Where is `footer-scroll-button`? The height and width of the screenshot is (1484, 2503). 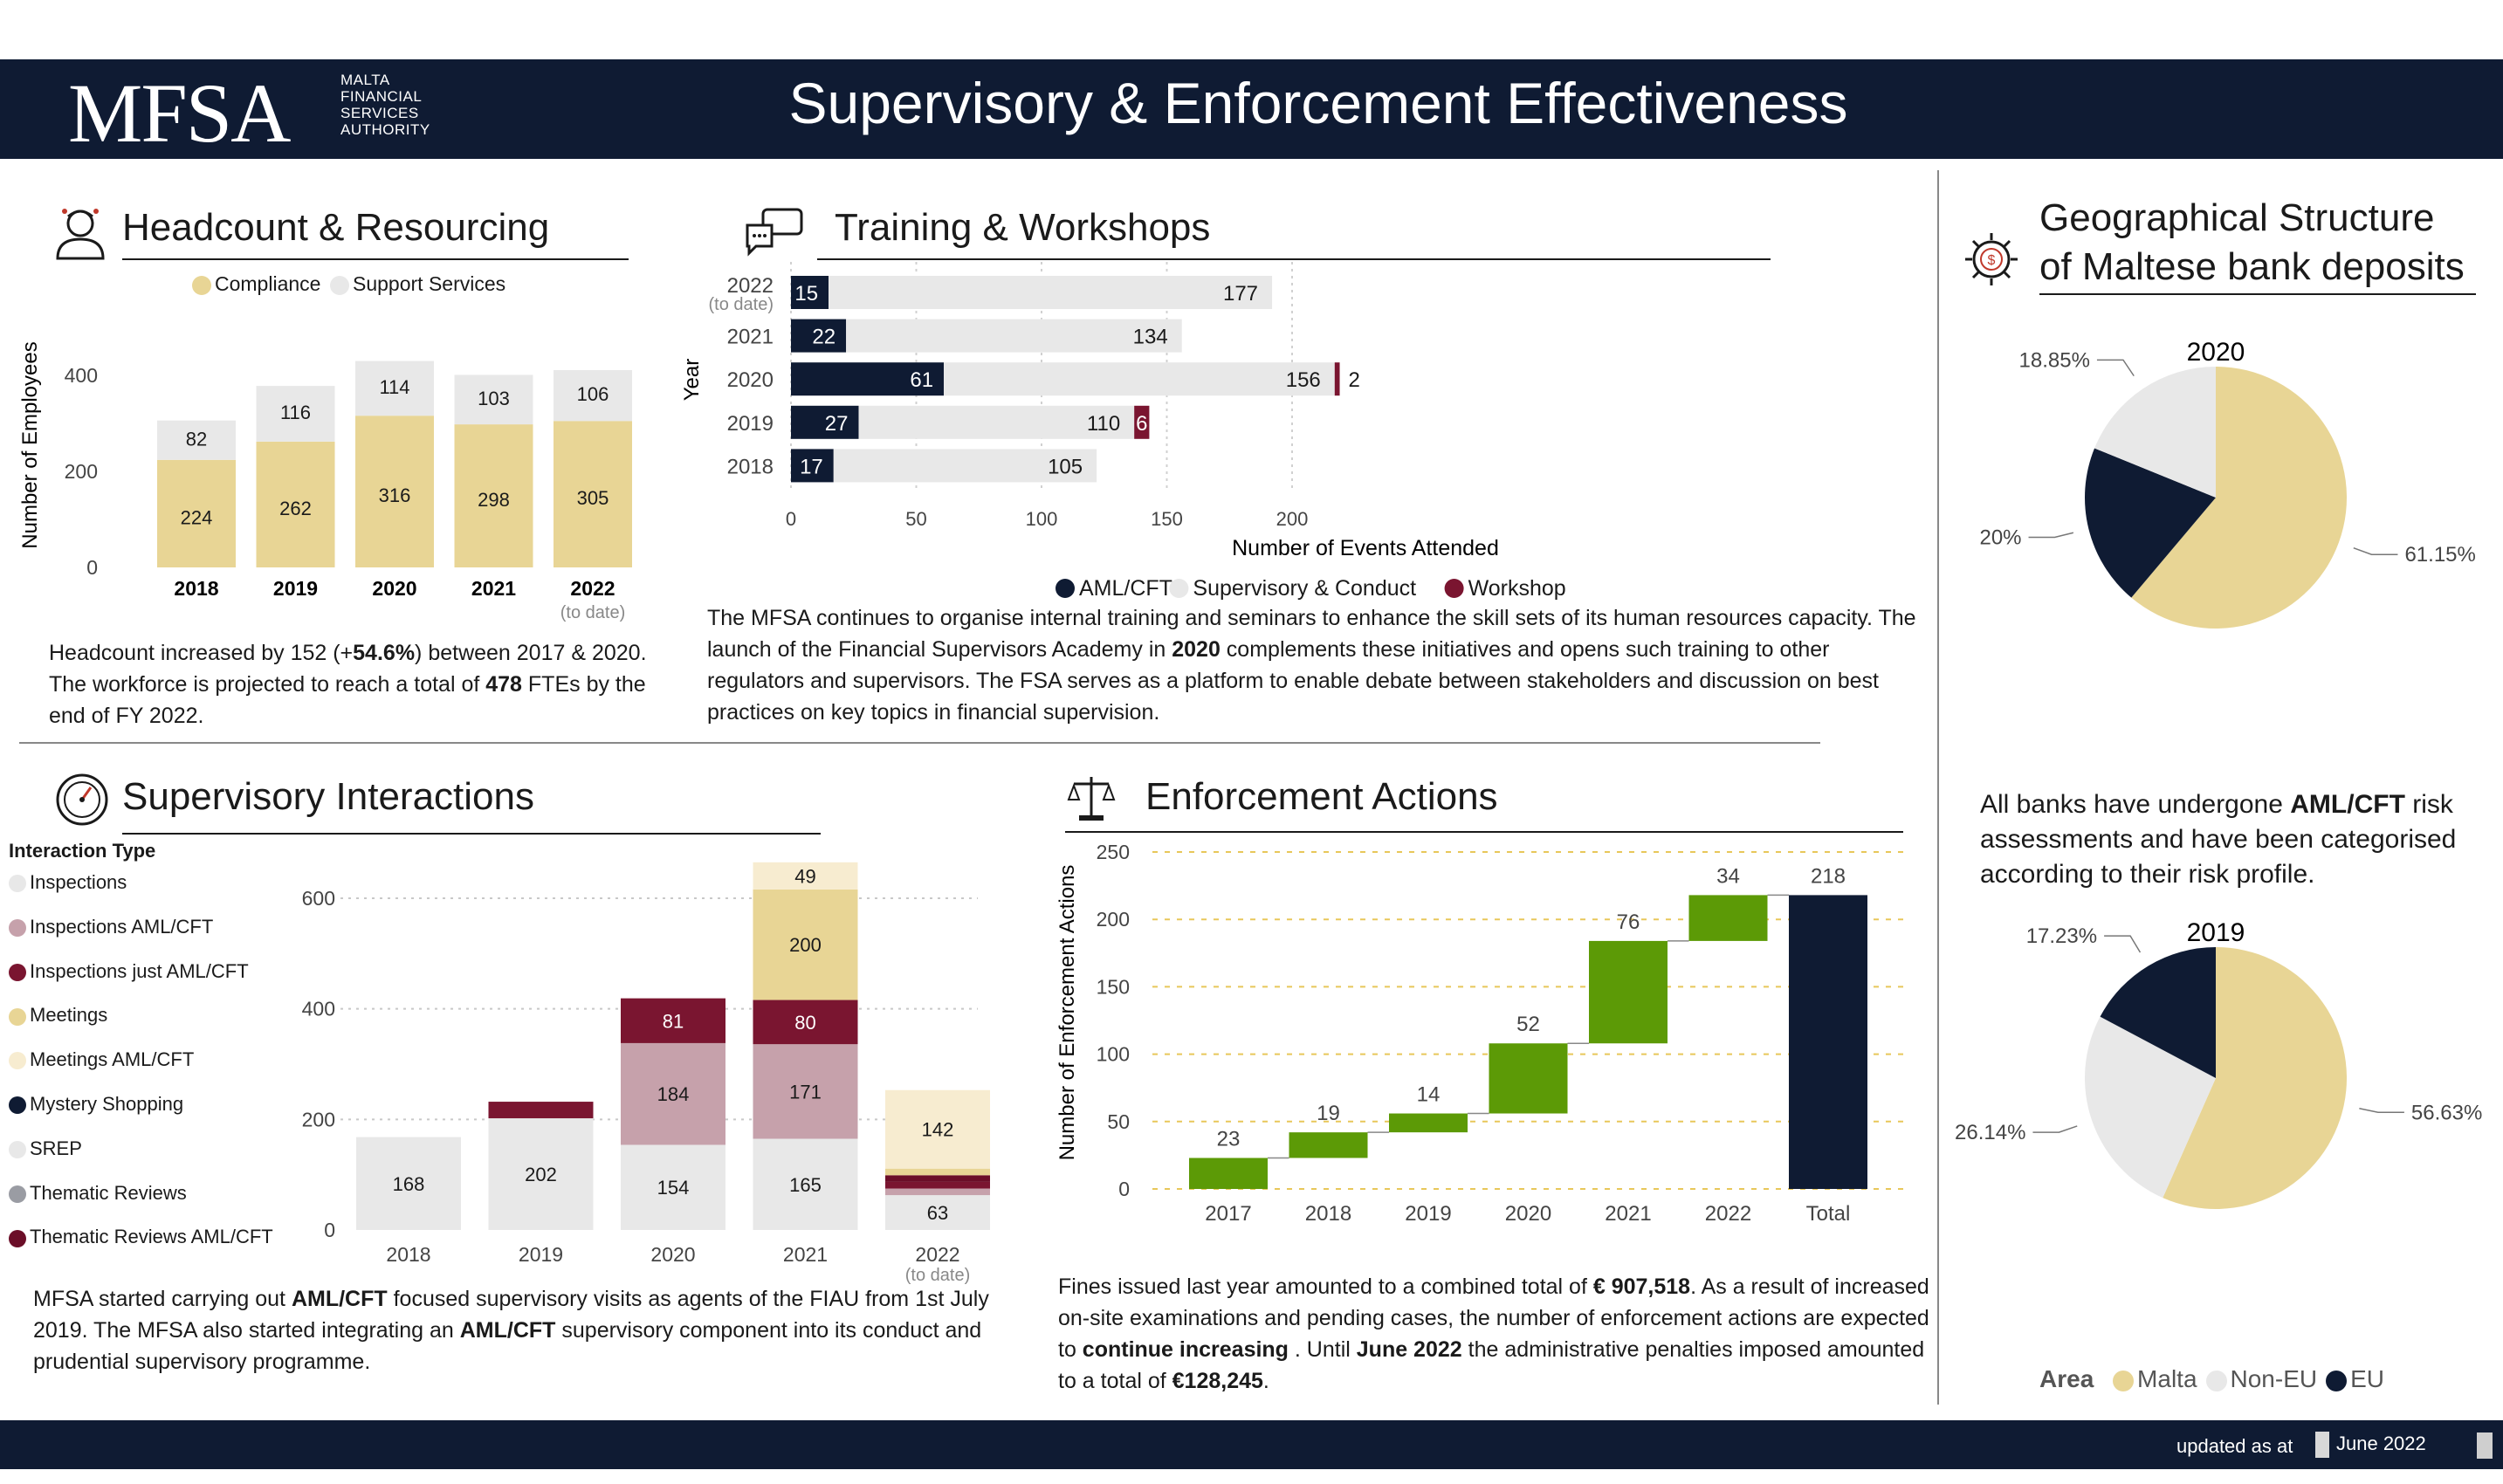 footer-scroll-button is located at coordinates (2485, 1446).